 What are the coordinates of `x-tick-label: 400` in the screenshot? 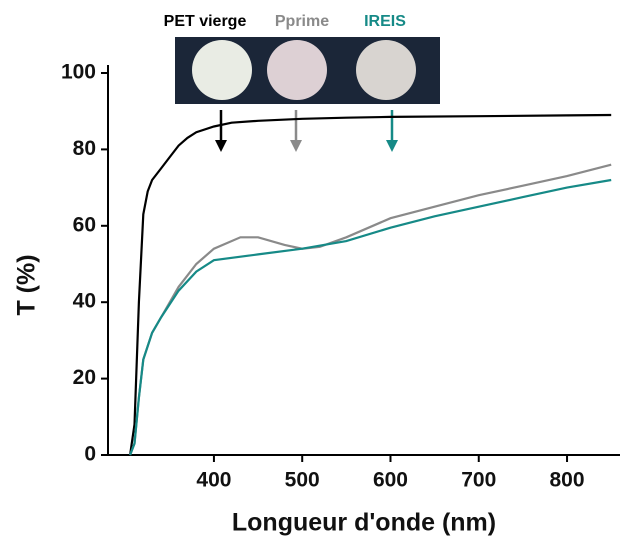 It's located at (213, 480).